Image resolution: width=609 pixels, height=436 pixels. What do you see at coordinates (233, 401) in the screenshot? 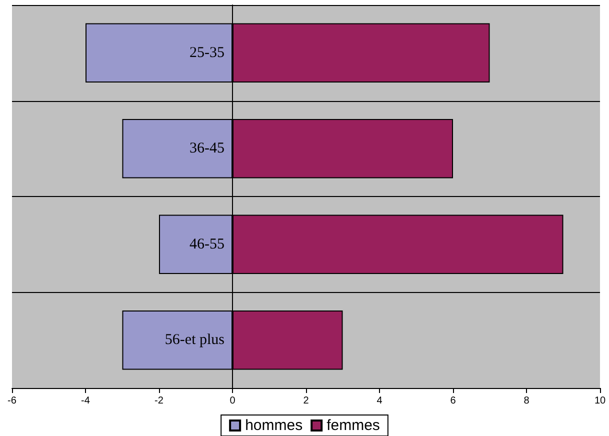
I see `x-tick-label: 0` at bounding box center [233, 401].